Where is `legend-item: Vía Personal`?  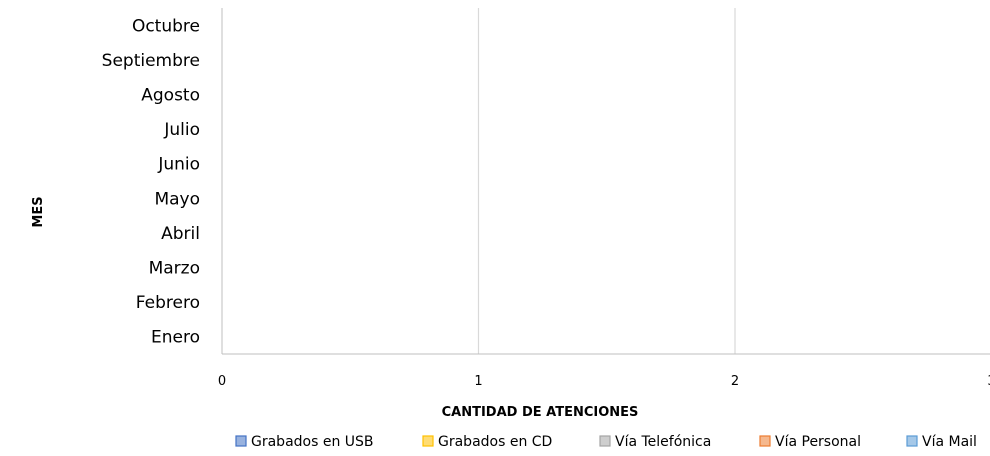 legend-item: Vía Personal is located at coordinates (810, 442).